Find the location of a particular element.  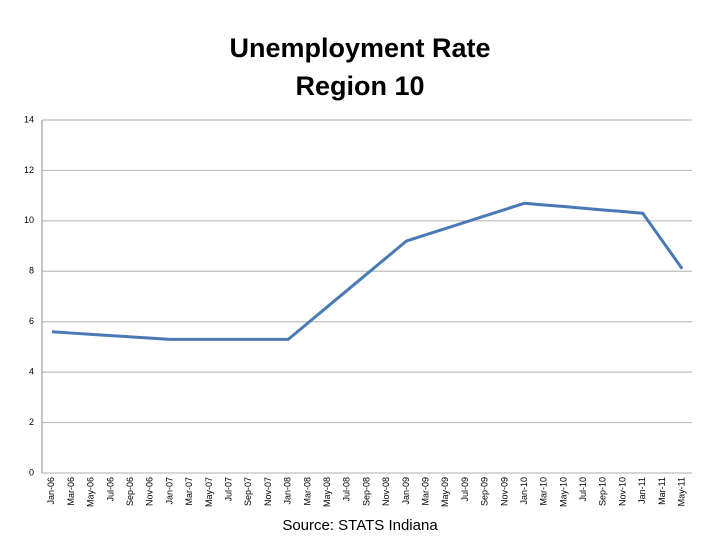

x-tick-label: Jan-08 is located at coordinates (288, 491).